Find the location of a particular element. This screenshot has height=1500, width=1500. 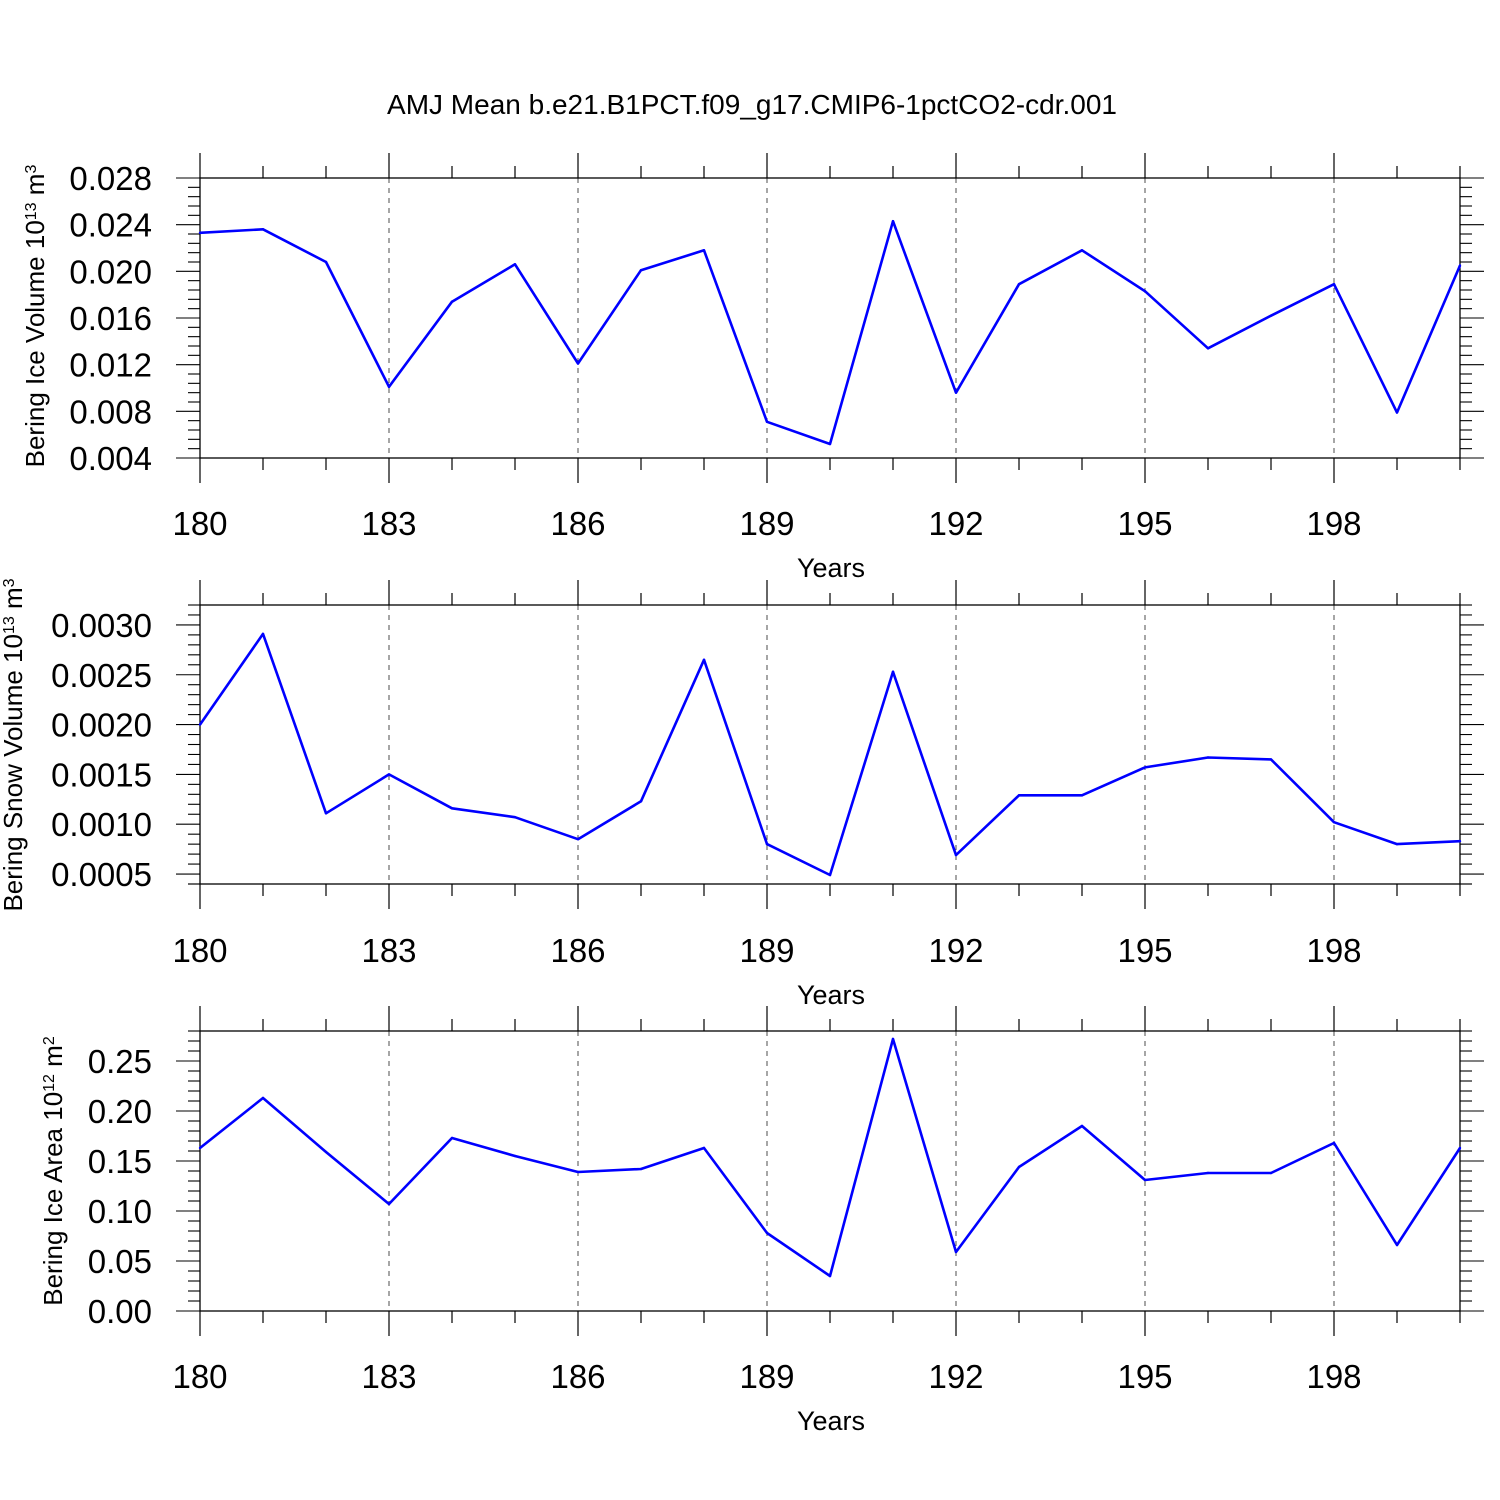

y-tick-label: 0.004 is located at coordinates (110, 458).